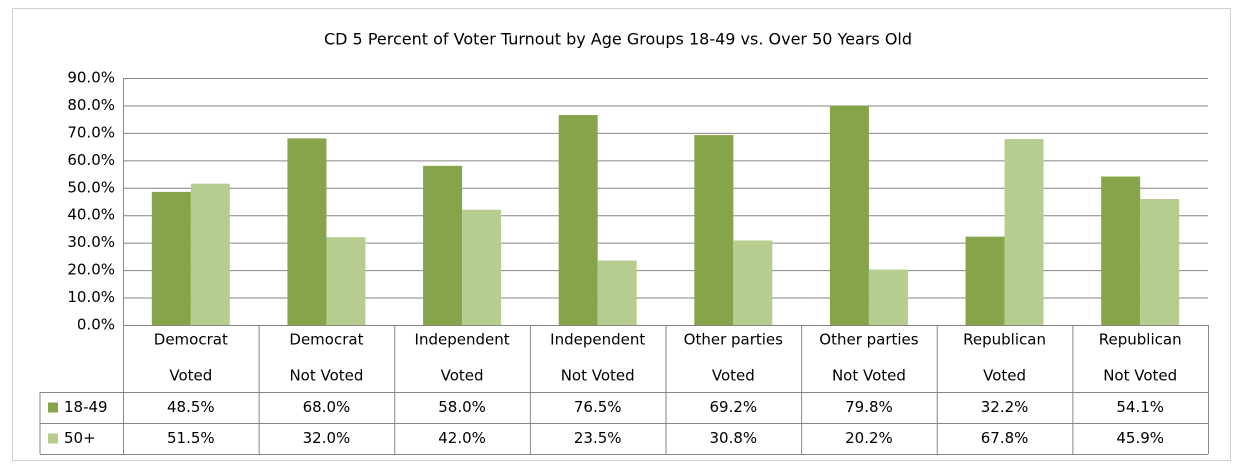 Image resolution: width=1239 pixels, height=464 pixels. Describe the element at coordinates (327, 438) in the screenshot. I see `table-cell: 32.0%` at that location.